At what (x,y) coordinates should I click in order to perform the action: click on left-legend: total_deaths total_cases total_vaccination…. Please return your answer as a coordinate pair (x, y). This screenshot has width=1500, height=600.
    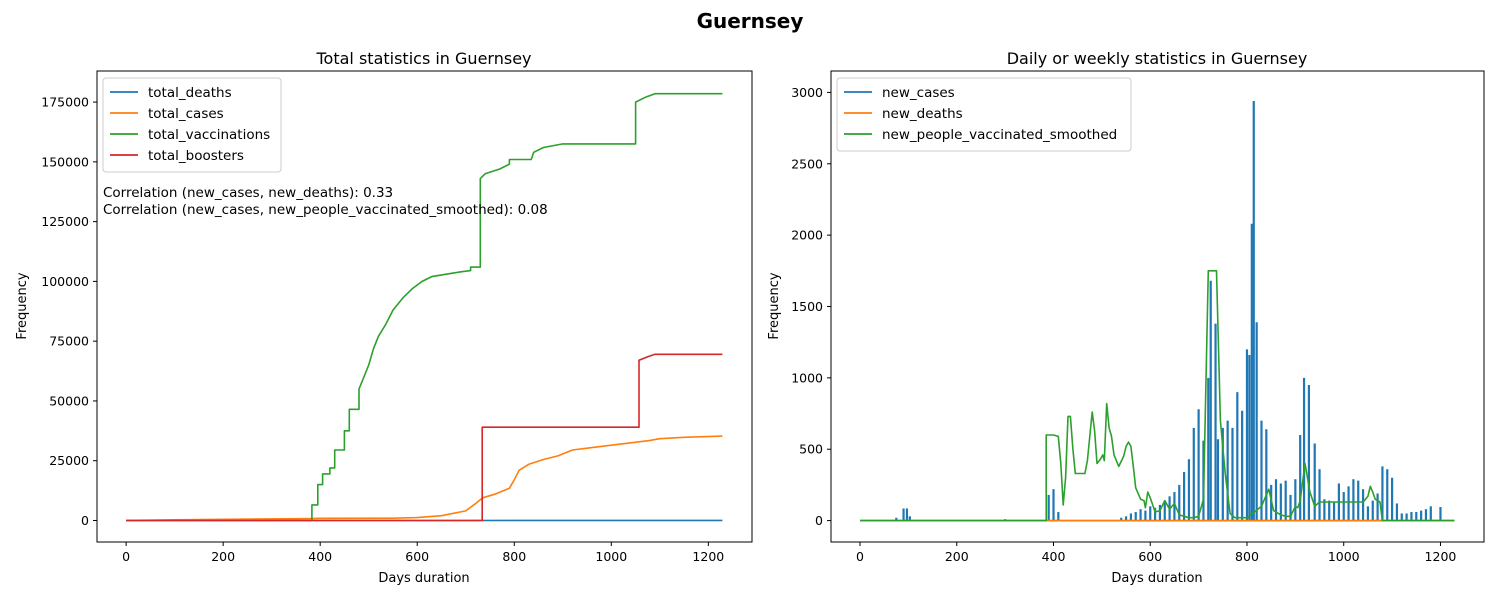
    Looking at the image, I should click on (192, 125).